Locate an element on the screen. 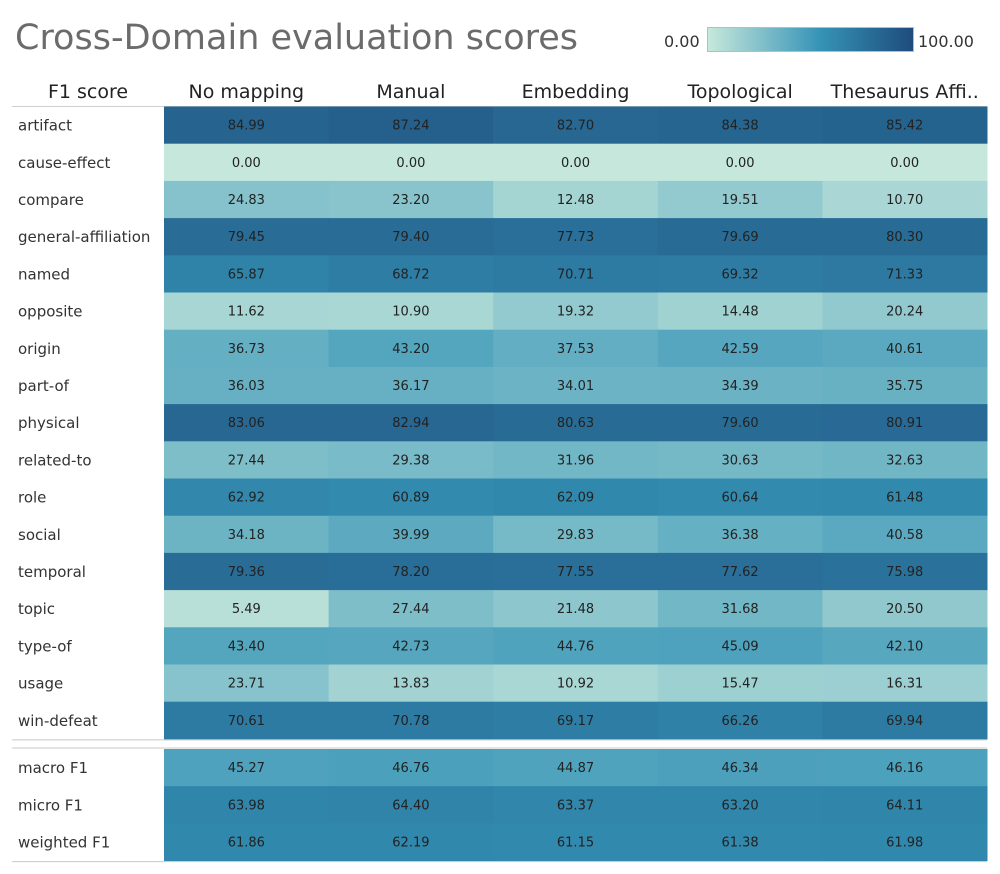 The image size is (1000, 874). cell-value: 63.98 is located at coordinates (246, 805).